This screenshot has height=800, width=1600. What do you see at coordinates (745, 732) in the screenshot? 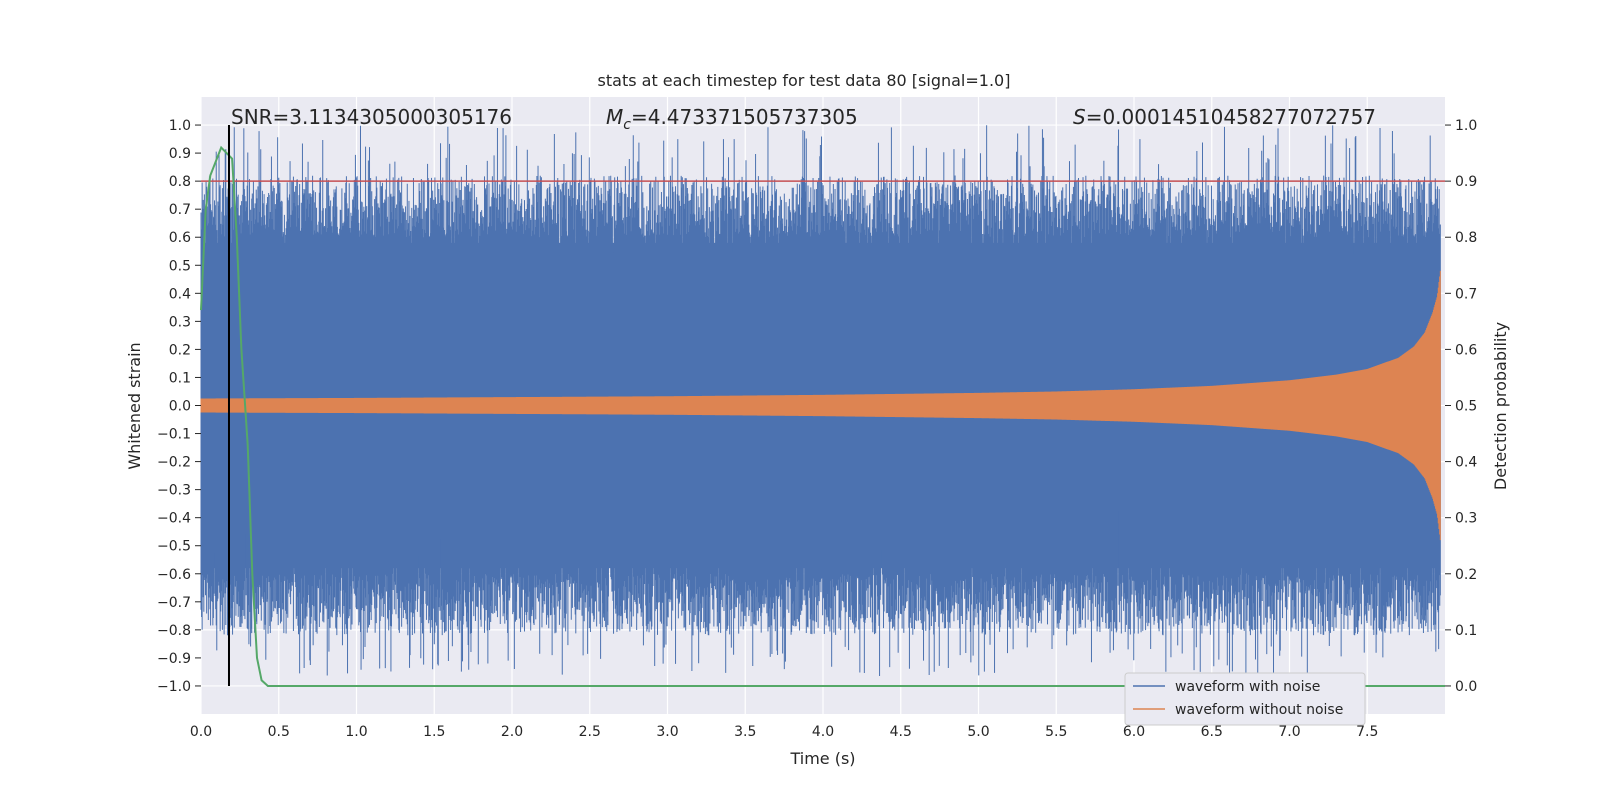
I see `x-tick-label: 3.5` at bounding box center [745, 732].